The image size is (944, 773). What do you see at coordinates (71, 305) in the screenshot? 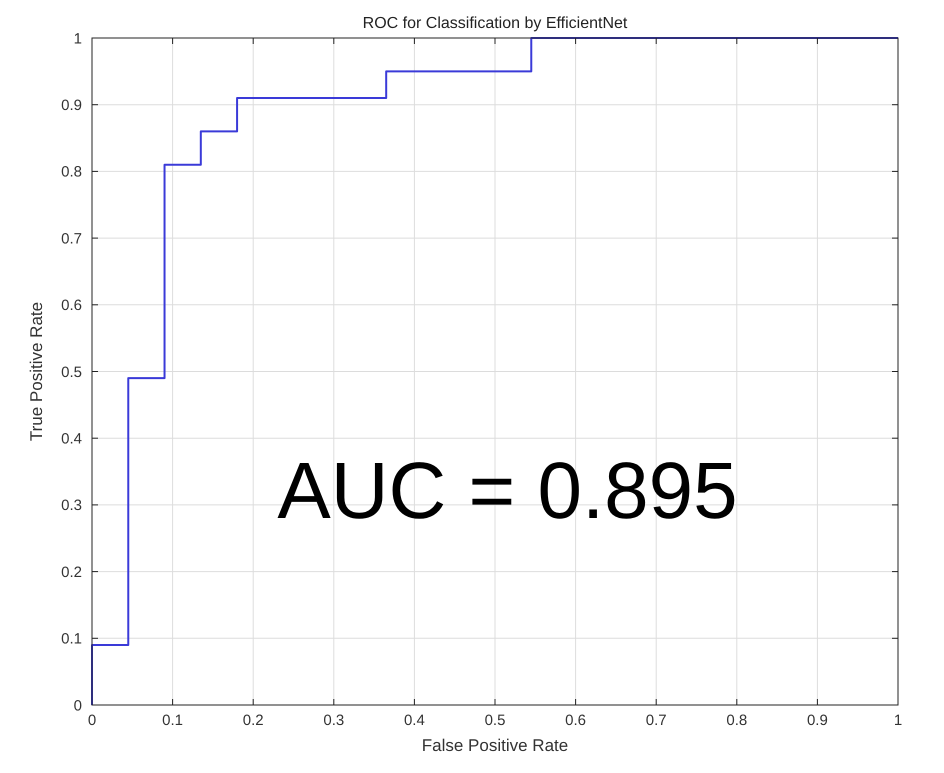
I see `y-tick-label: 0.6` at bounding box center [71, 305].